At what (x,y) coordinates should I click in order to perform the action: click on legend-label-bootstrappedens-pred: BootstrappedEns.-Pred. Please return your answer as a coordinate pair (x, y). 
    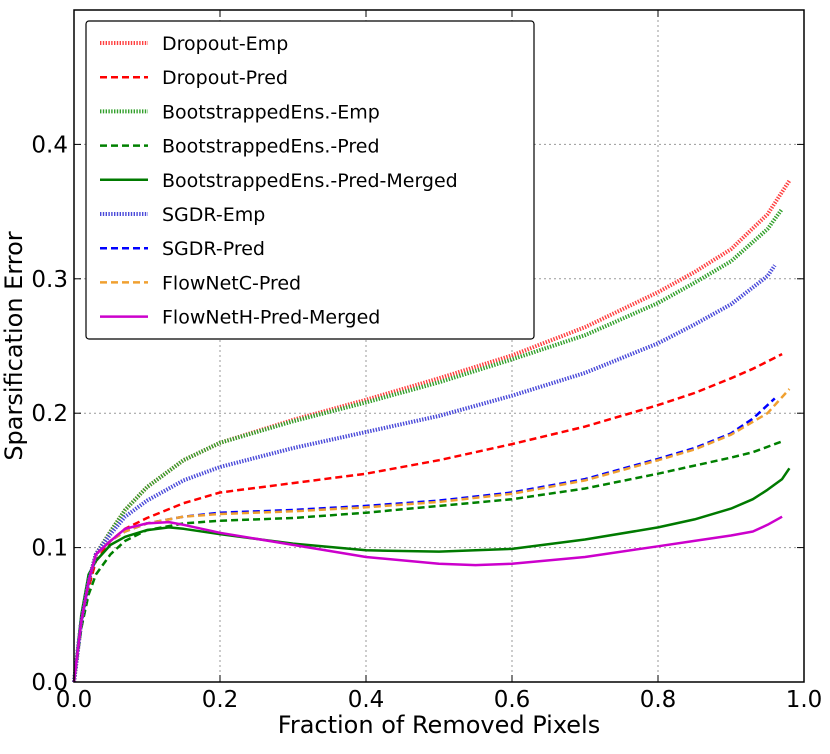
    Looking at the image, I should click on (271, 147).